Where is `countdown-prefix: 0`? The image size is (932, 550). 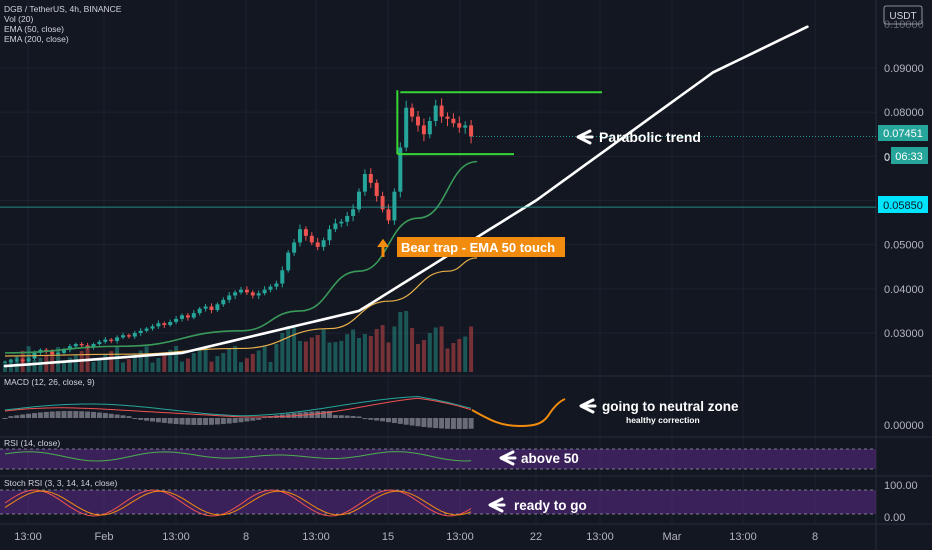
countdown-prefix: 0 is located at coordinates (887, 158).